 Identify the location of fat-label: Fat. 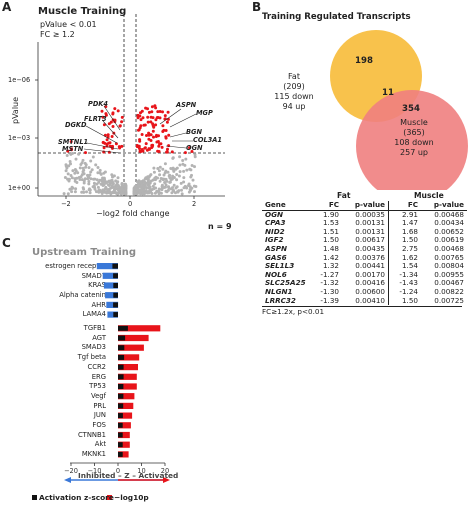
(294, 76).